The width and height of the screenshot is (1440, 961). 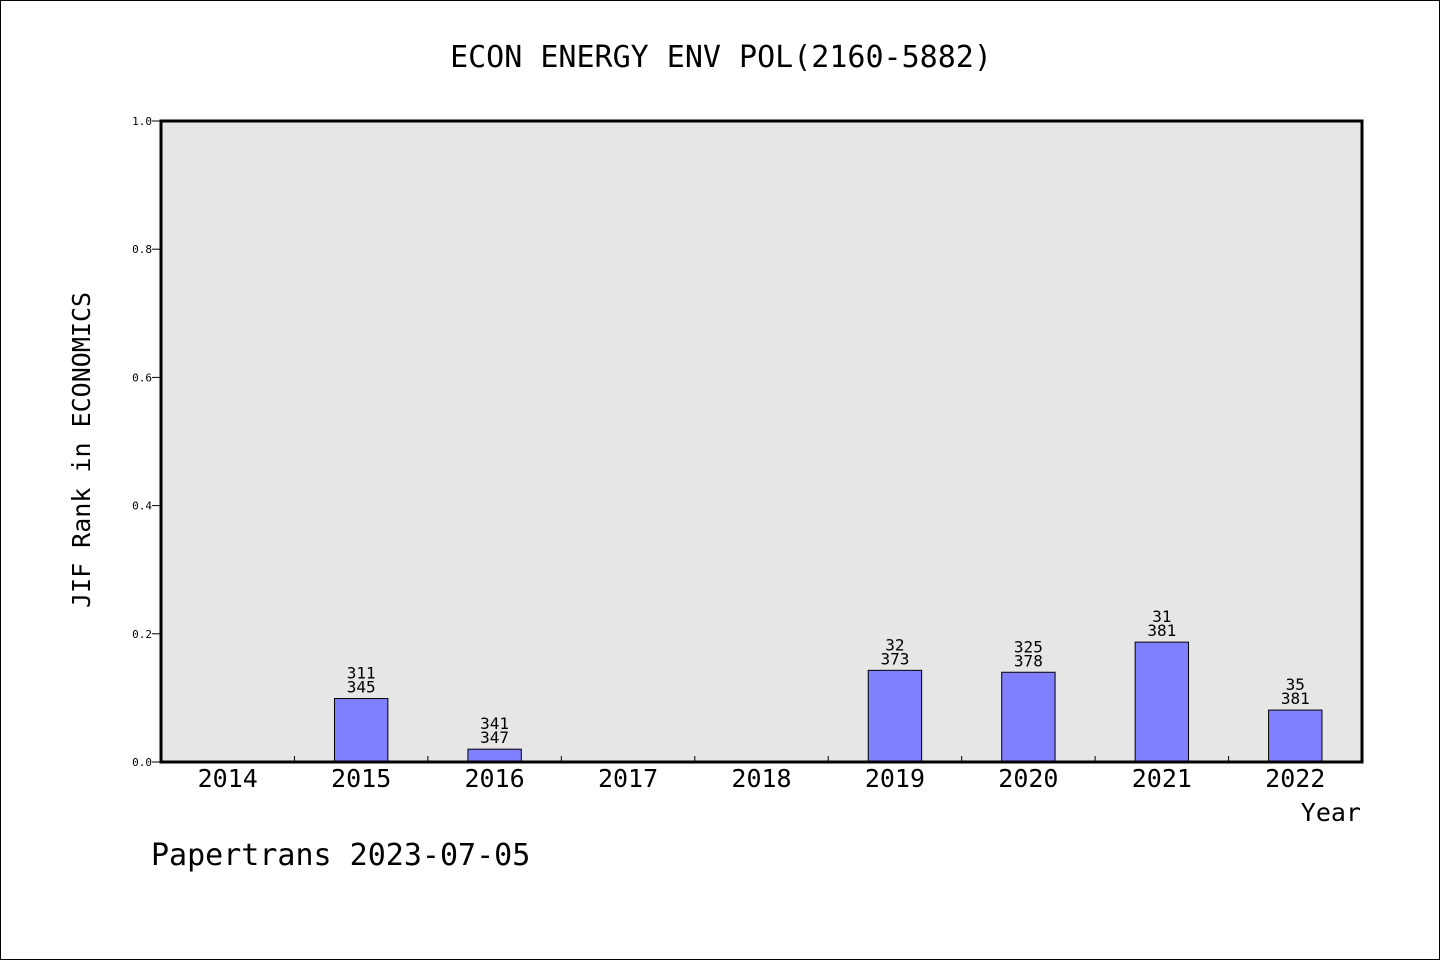 I want to click on y-tick-label: 0.6, so click(x=142, y=377).